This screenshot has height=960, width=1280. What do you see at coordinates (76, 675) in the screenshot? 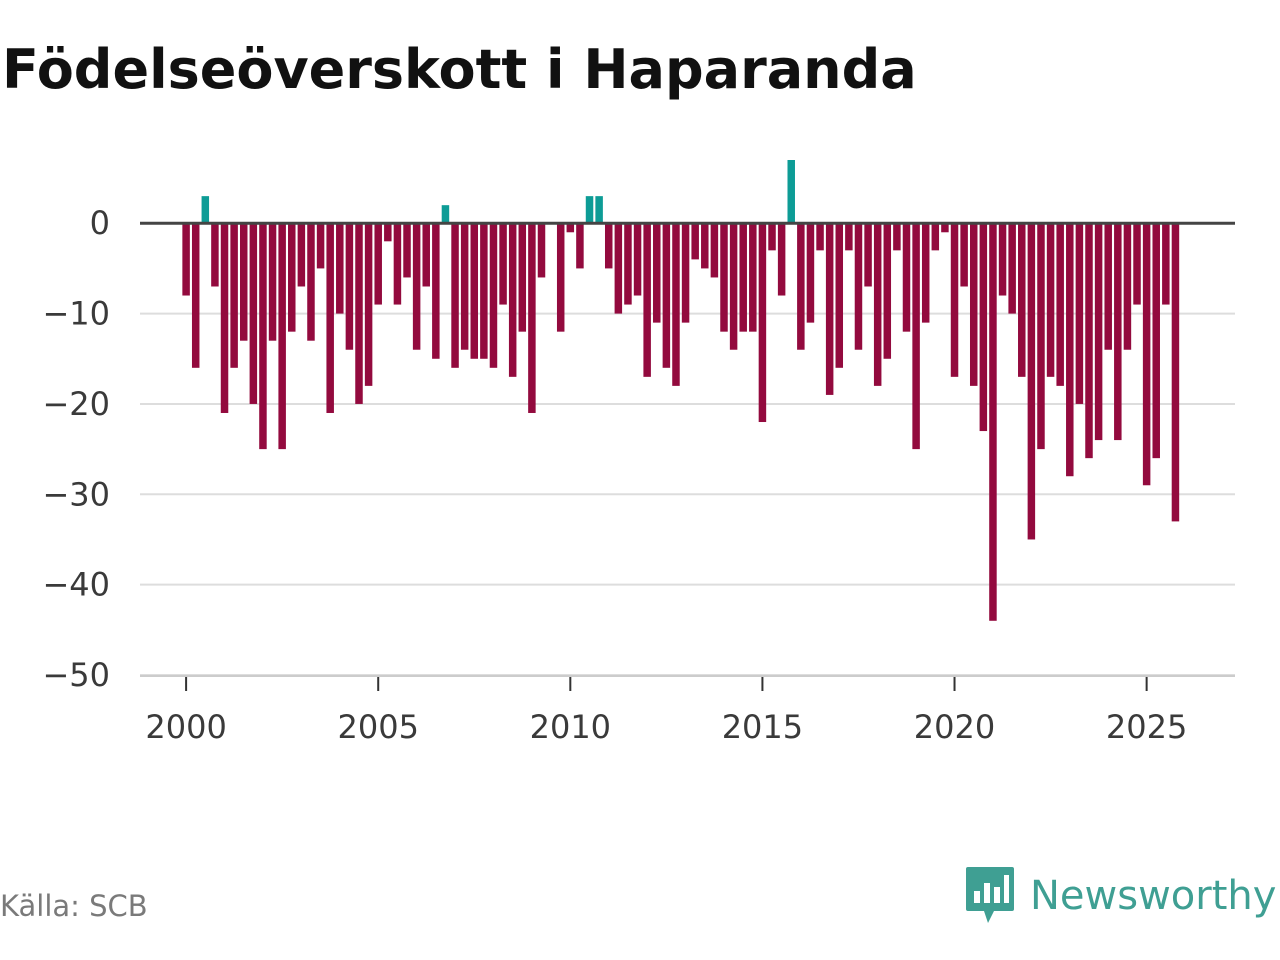
I see `y-tick-label: −50` at bounding box center [76, 675].